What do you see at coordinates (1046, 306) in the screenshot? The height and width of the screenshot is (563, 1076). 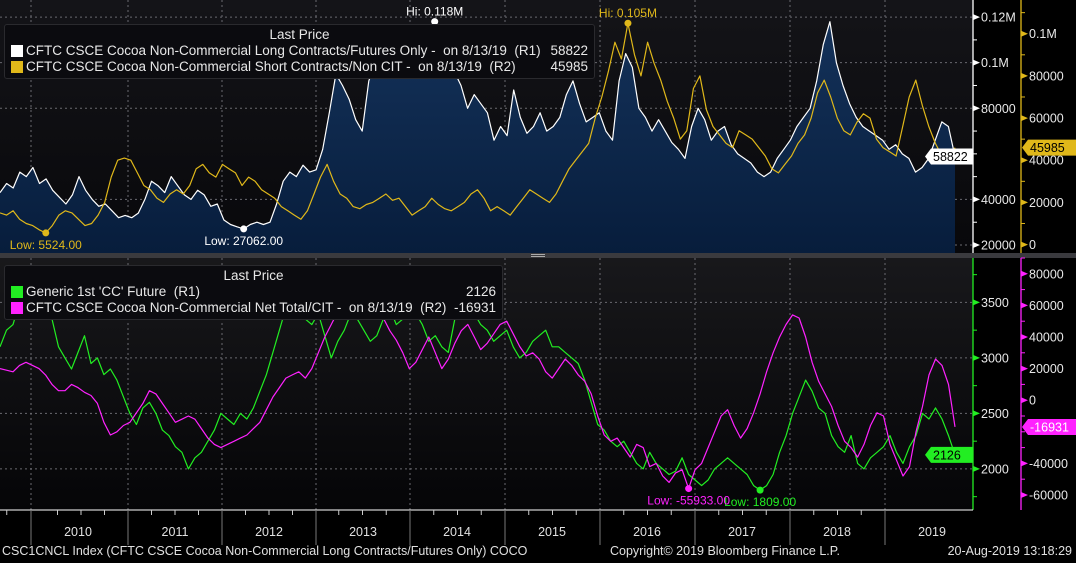 I see `axis-tick-label: 60000` at bounding box center [1046, 306].